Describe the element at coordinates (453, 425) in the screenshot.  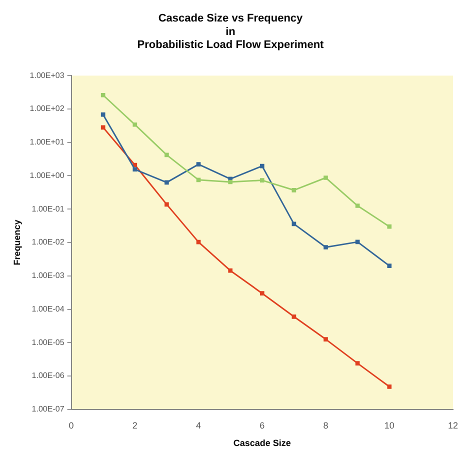
I see `x-tick-label: 12` at that location.